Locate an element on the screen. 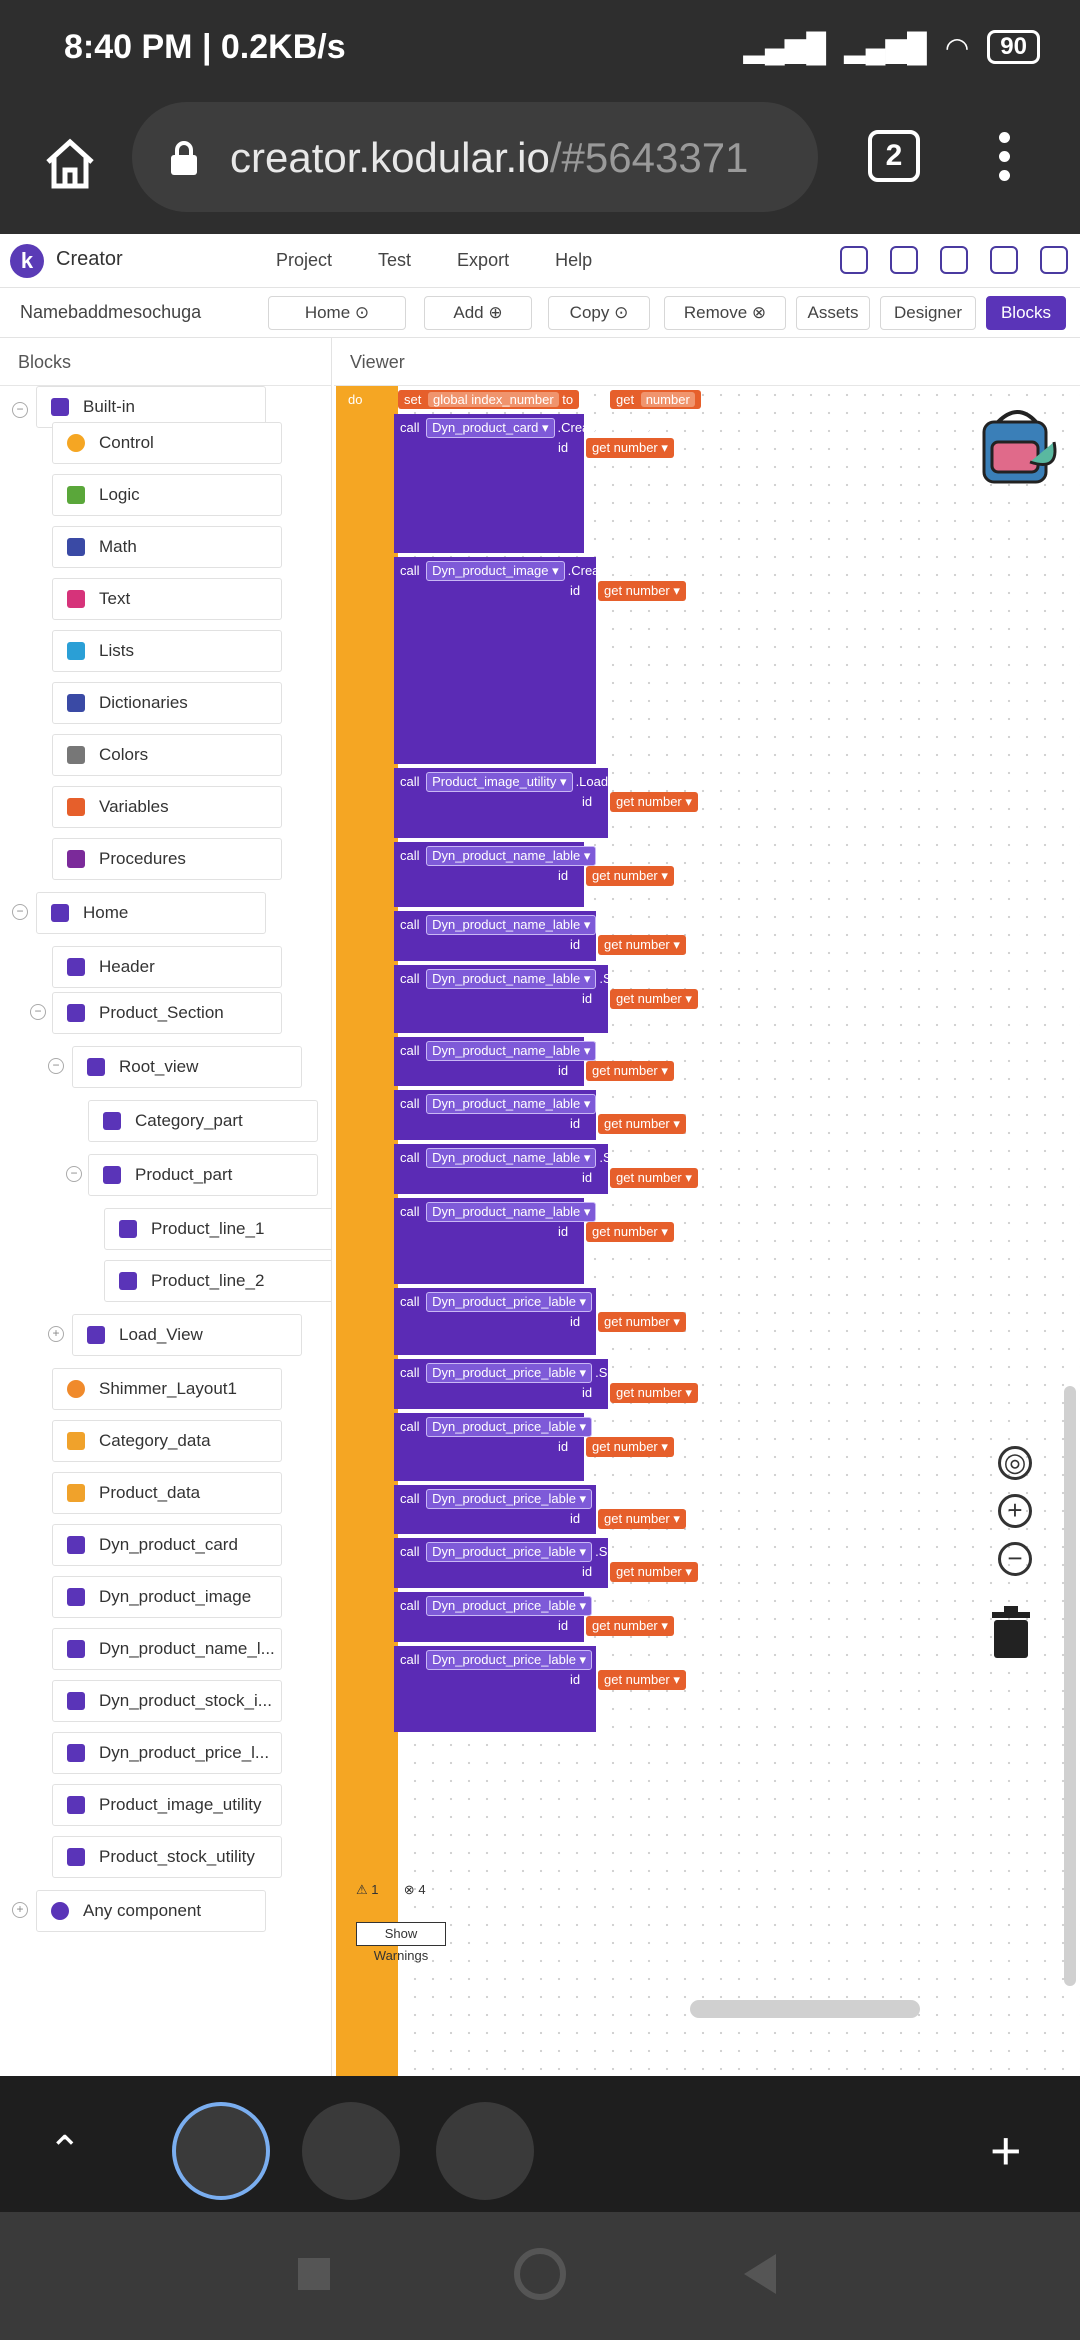  add-screen-button: Add ⊕ is located at coordinates (478, 313).